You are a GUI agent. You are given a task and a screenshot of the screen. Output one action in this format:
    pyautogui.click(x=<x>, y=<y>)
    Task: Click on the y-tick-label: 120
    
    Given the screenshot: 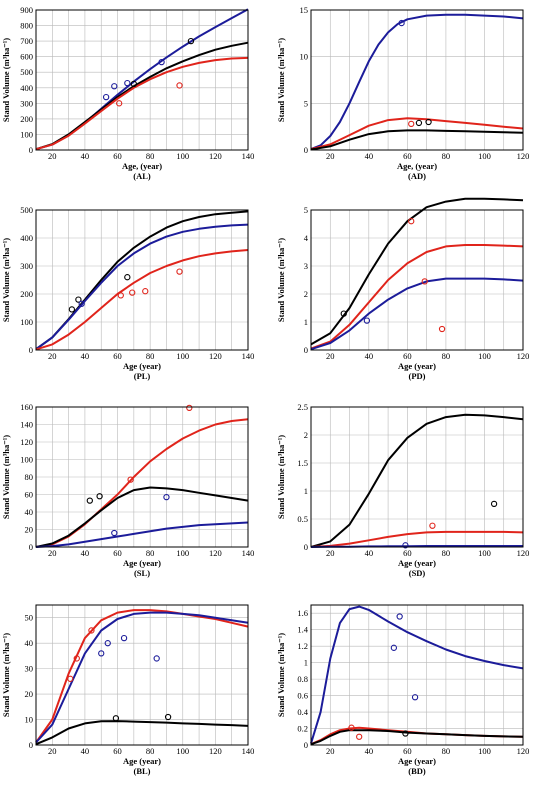 What is the action you would take?
    pyautogui.click(x=26, y=442)
    